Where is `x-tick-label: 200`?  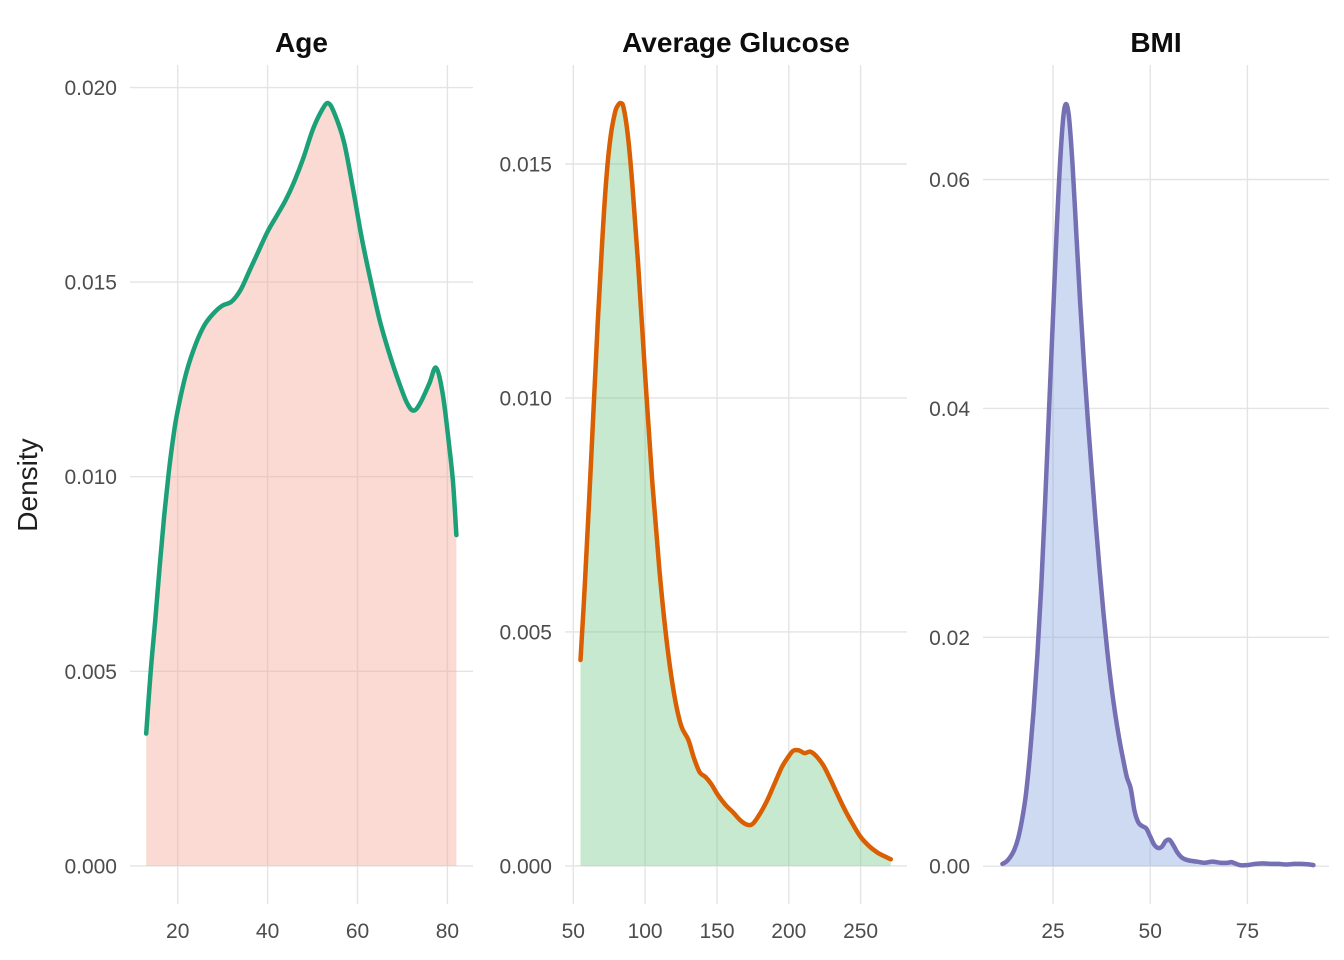
x-tick-label: 200 is located at coordinates (788, 931).